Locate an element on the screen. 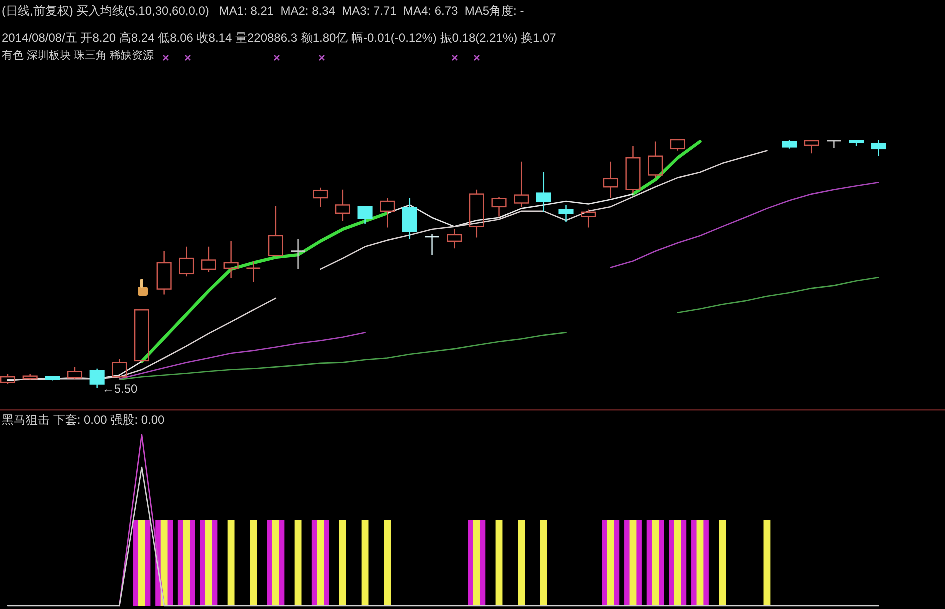 This screenshot has height=609, width=945. annotation: ←5.50 is located at coordinates (120, 389).